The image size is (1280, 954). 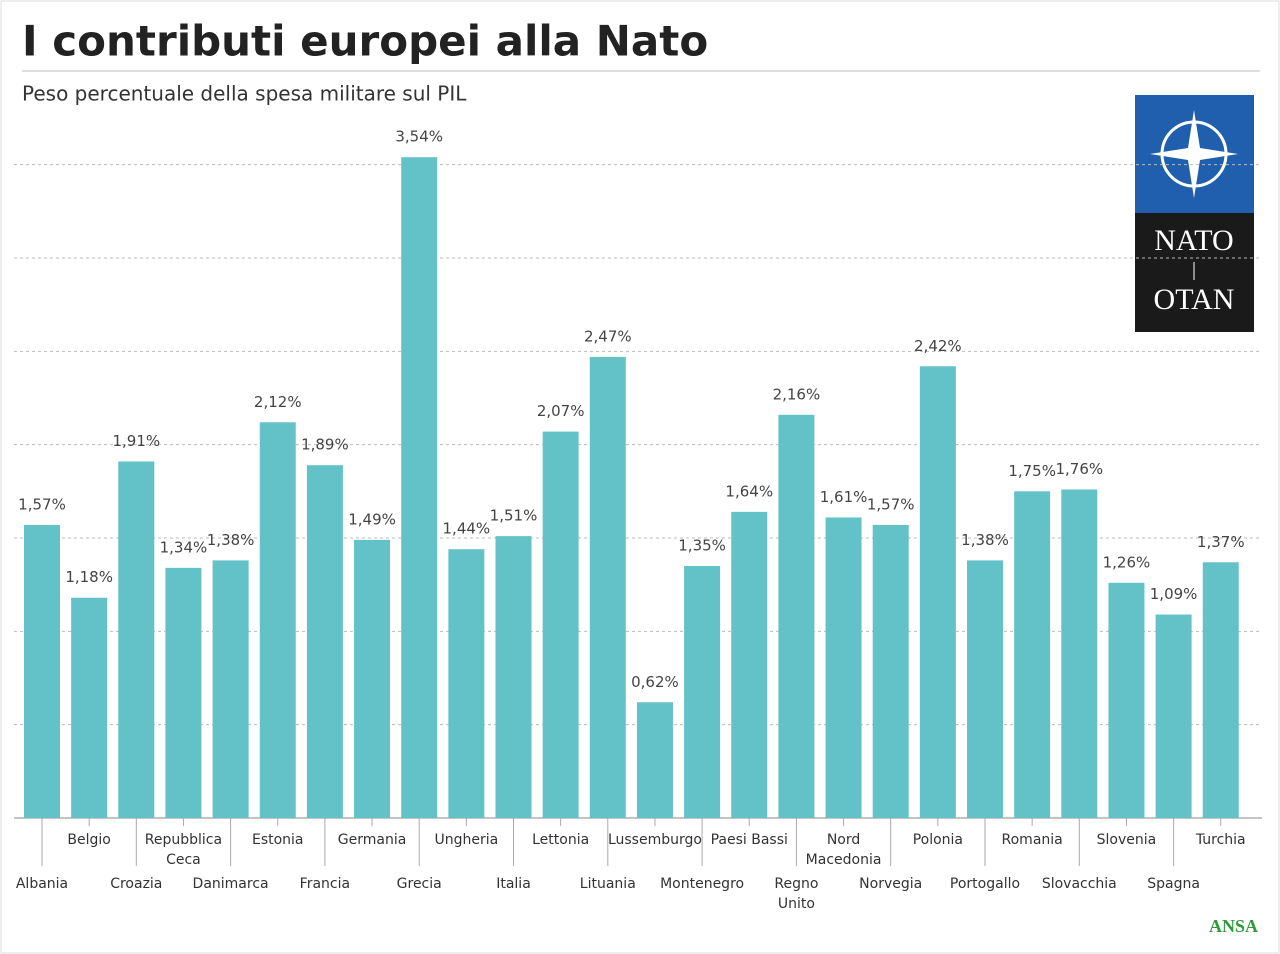 I want to click on value-label: 2,12%, so click(x=278, y=402).